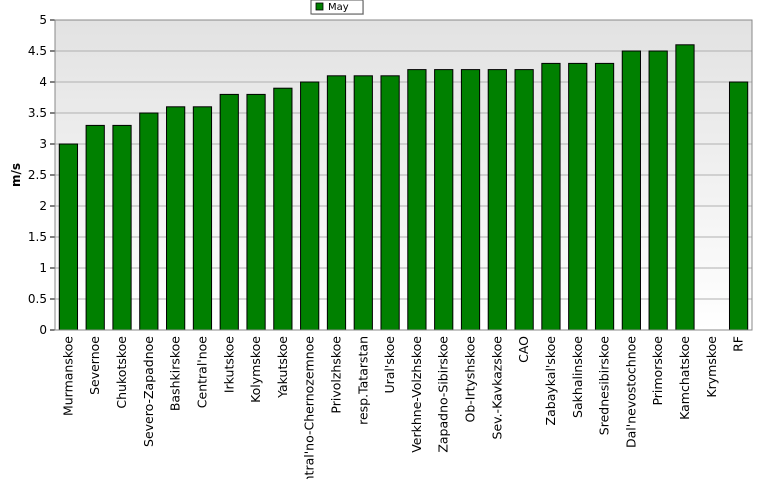  I want to click on category-label: Zabaykal'skoe, so click(550, 381).